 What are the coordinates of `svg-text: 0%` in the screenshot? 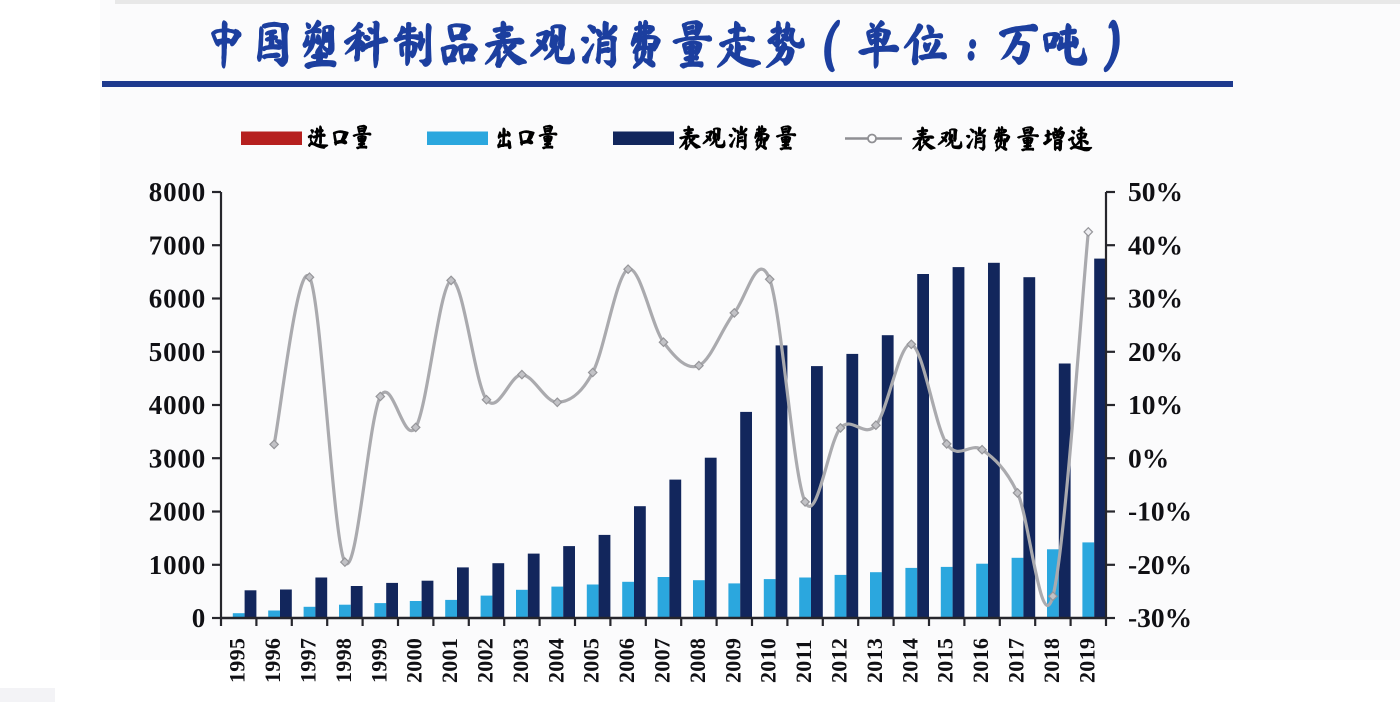 It's located at (1148, 457).